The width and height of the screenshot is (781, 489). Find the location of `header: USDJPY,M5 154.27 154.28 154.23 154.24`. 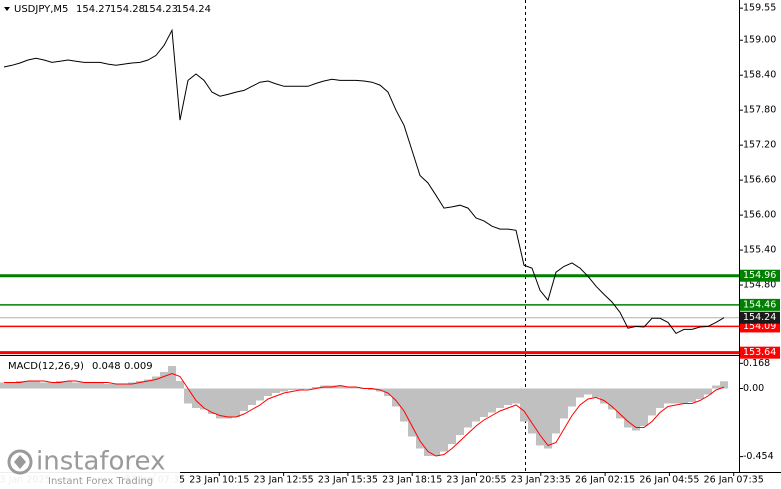

header: USDJPY,M5 154.27 154.28 154.23 154.24 is located at coordinates (107, 9).